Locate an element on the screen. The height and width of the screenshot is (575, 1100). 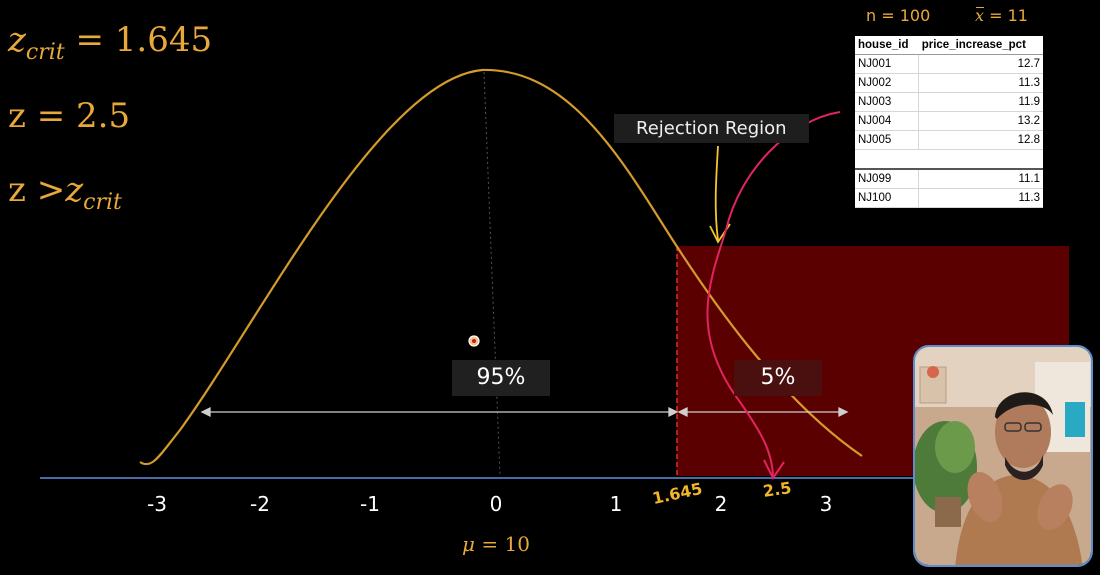
table-row: NJ002 11.3 is located at coordinates (949, 83).